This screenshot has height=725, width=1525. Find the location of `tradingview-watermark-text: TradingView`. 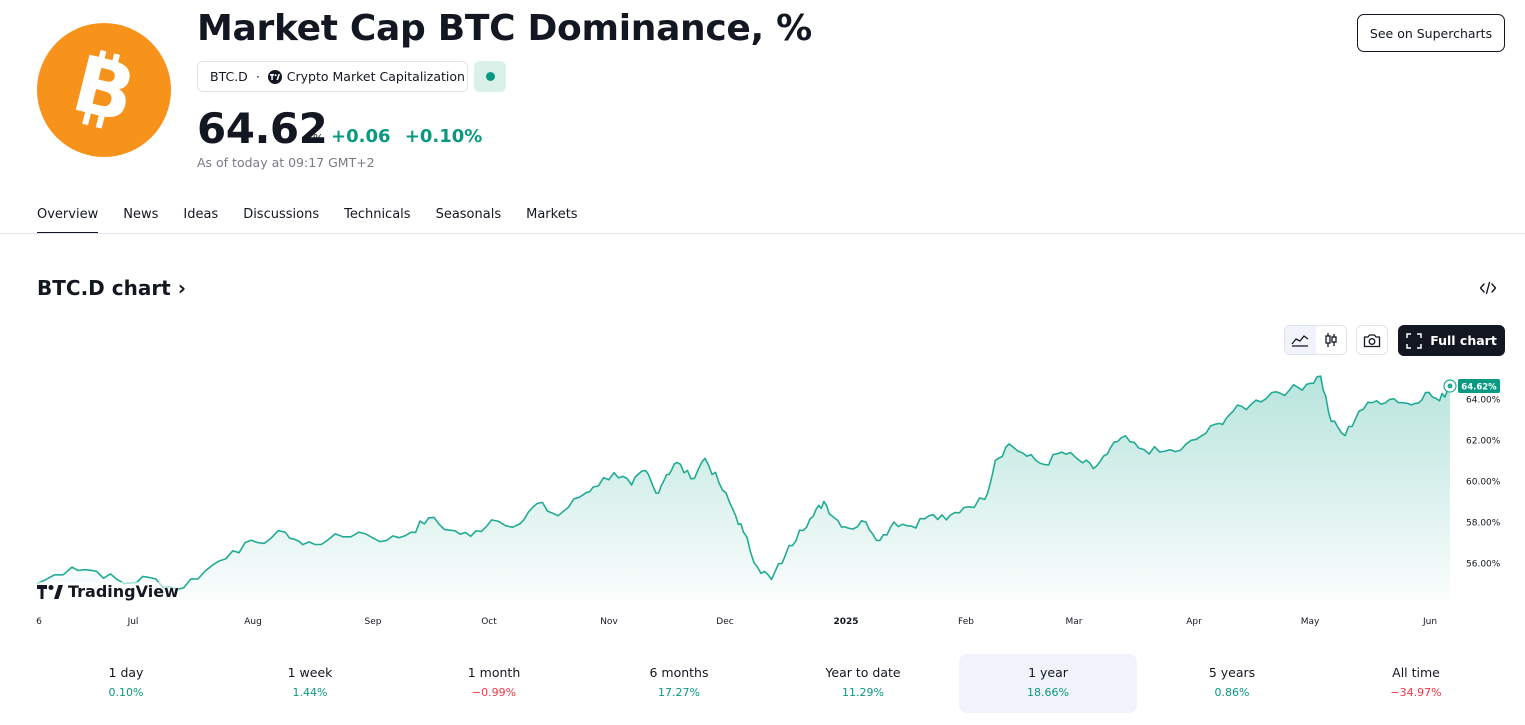

tradingview-watermark-text: TradingView is located at coordinates (123, 591).